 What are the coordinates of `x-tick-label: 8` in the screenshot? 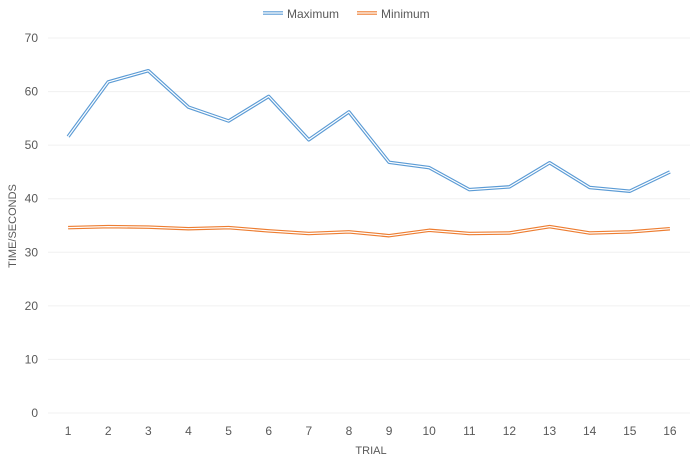 It's located at (349, 431).